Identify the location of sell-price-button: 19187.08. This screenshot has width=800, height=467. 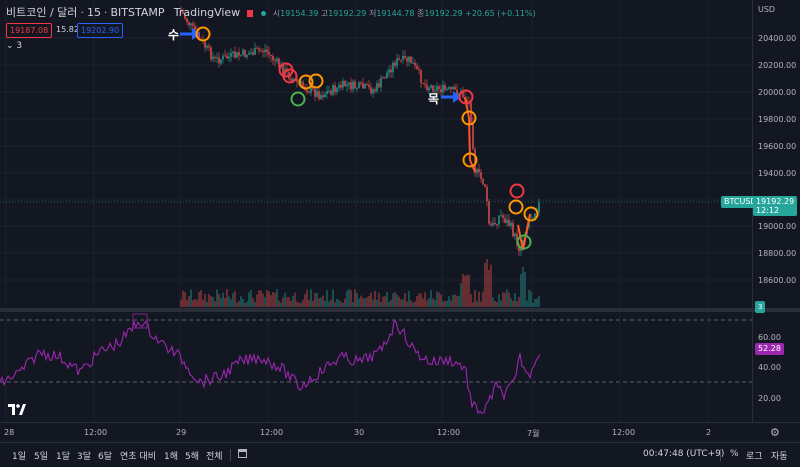
(29, 30).